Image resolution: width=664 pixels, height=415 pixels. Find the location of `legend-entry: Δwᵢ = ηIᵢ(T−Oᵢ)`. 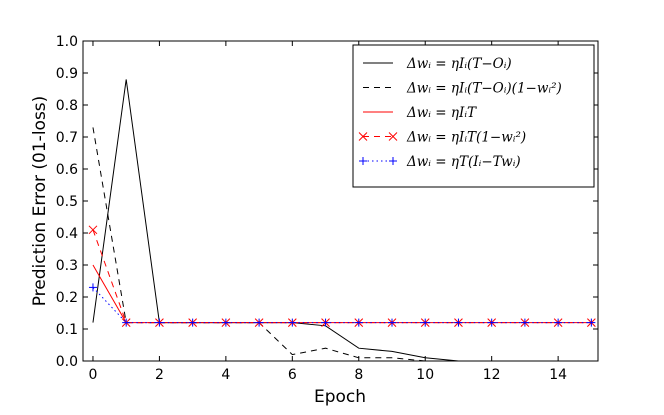

legend-entry: Δwᵢ = ηIᵢ(T−Oᵢ) is located at coordinates (437, 64).